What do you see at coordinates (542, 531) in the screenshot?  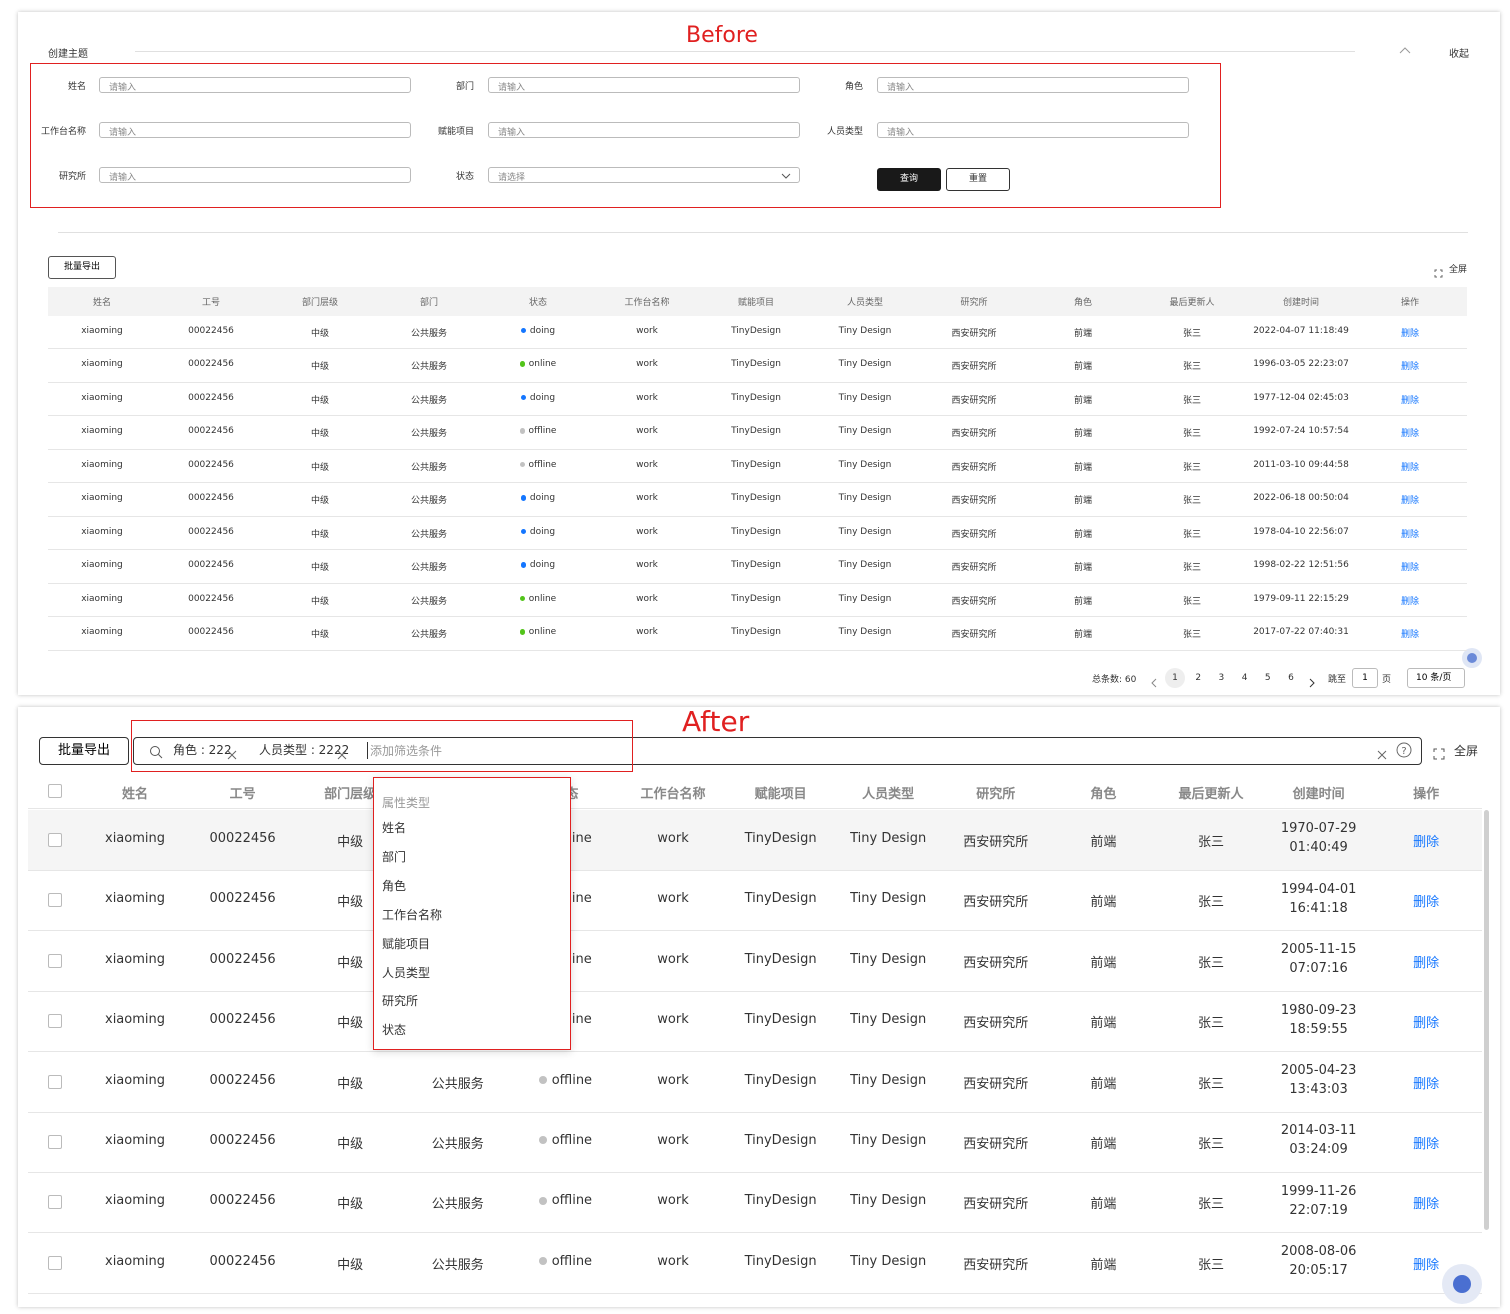 I see `status-text: doing` at bounding box center [542, 531].